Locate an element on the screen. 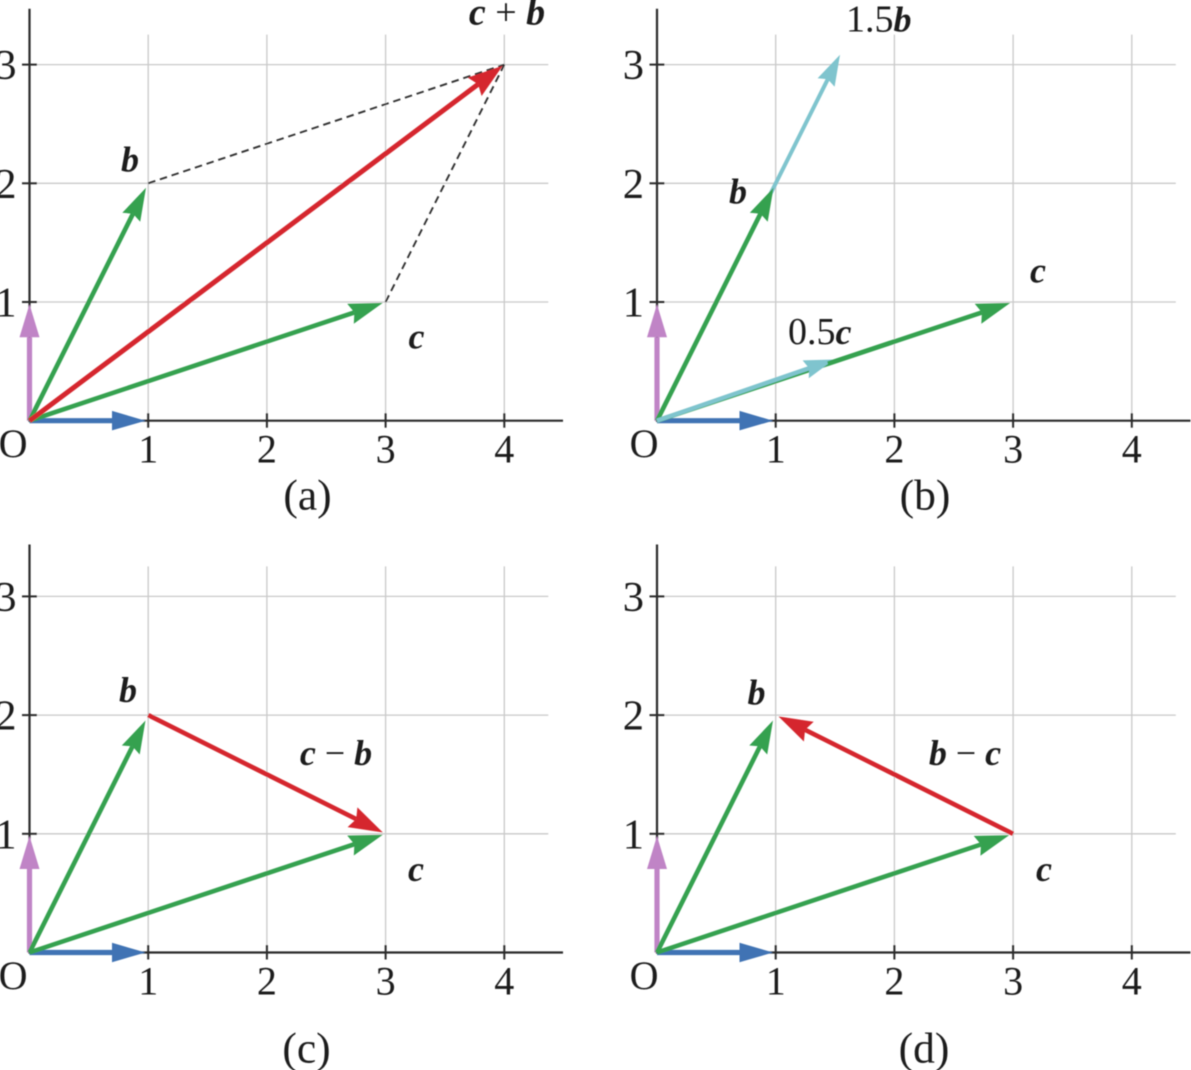 The height and width of the screenshot is (1070, 1191). svg-text: c + b is located at coordinates (507, 17).